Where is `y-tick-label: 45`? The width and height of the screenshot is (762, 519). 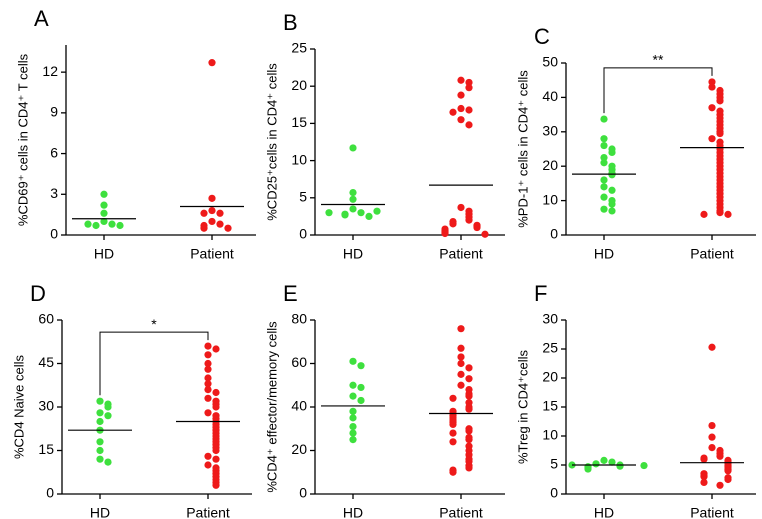 y-tick-label: 45 is located at coordinates (46, 362).